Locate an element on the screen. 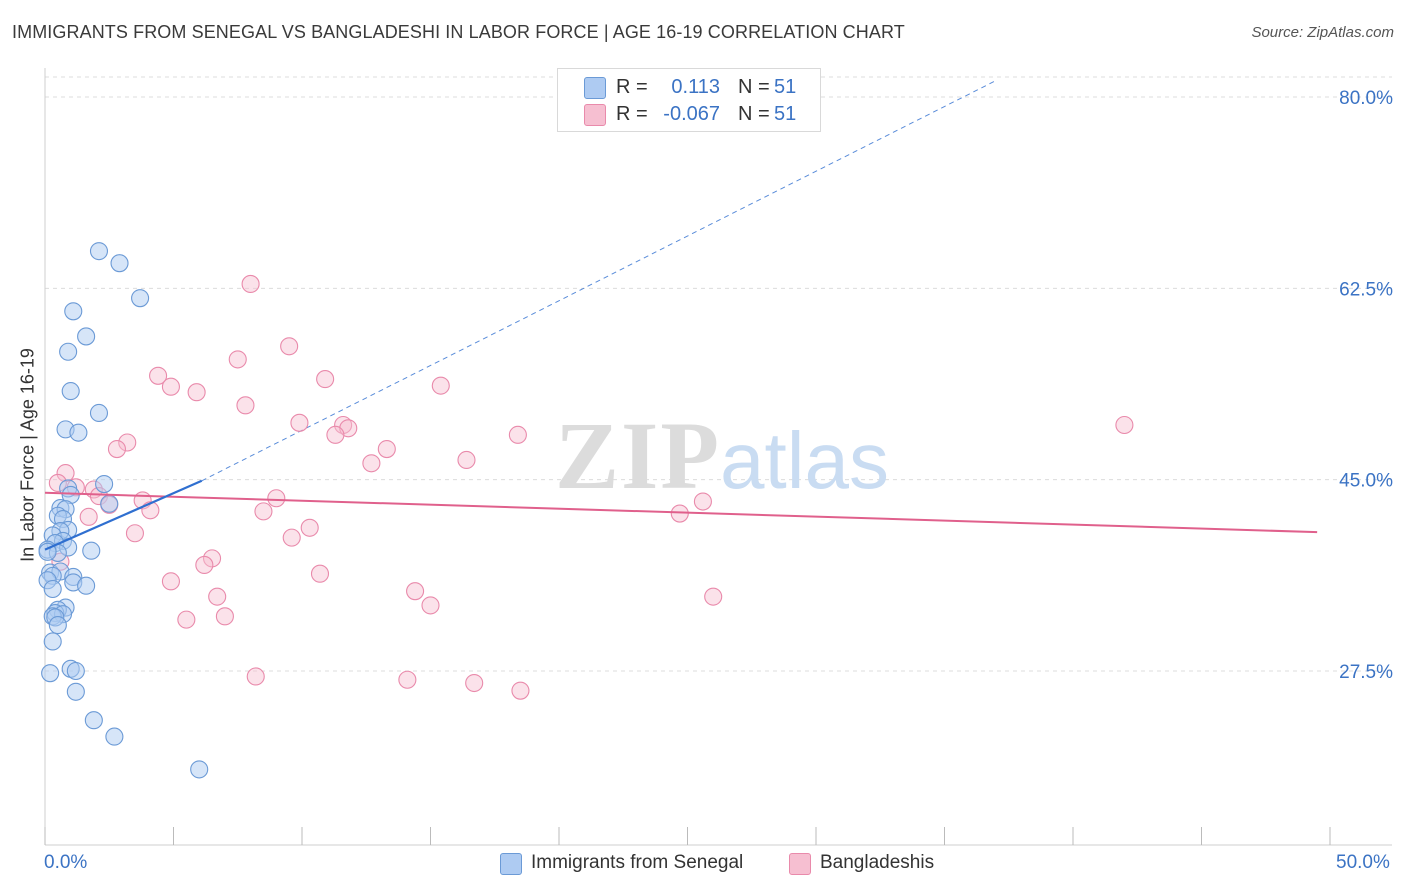 The width and height of the screenshot is (1406, 892). correlation-legend: R = 0.113 N = 51 R = -0.067 N = 51 is located at coordinates (689, 100).